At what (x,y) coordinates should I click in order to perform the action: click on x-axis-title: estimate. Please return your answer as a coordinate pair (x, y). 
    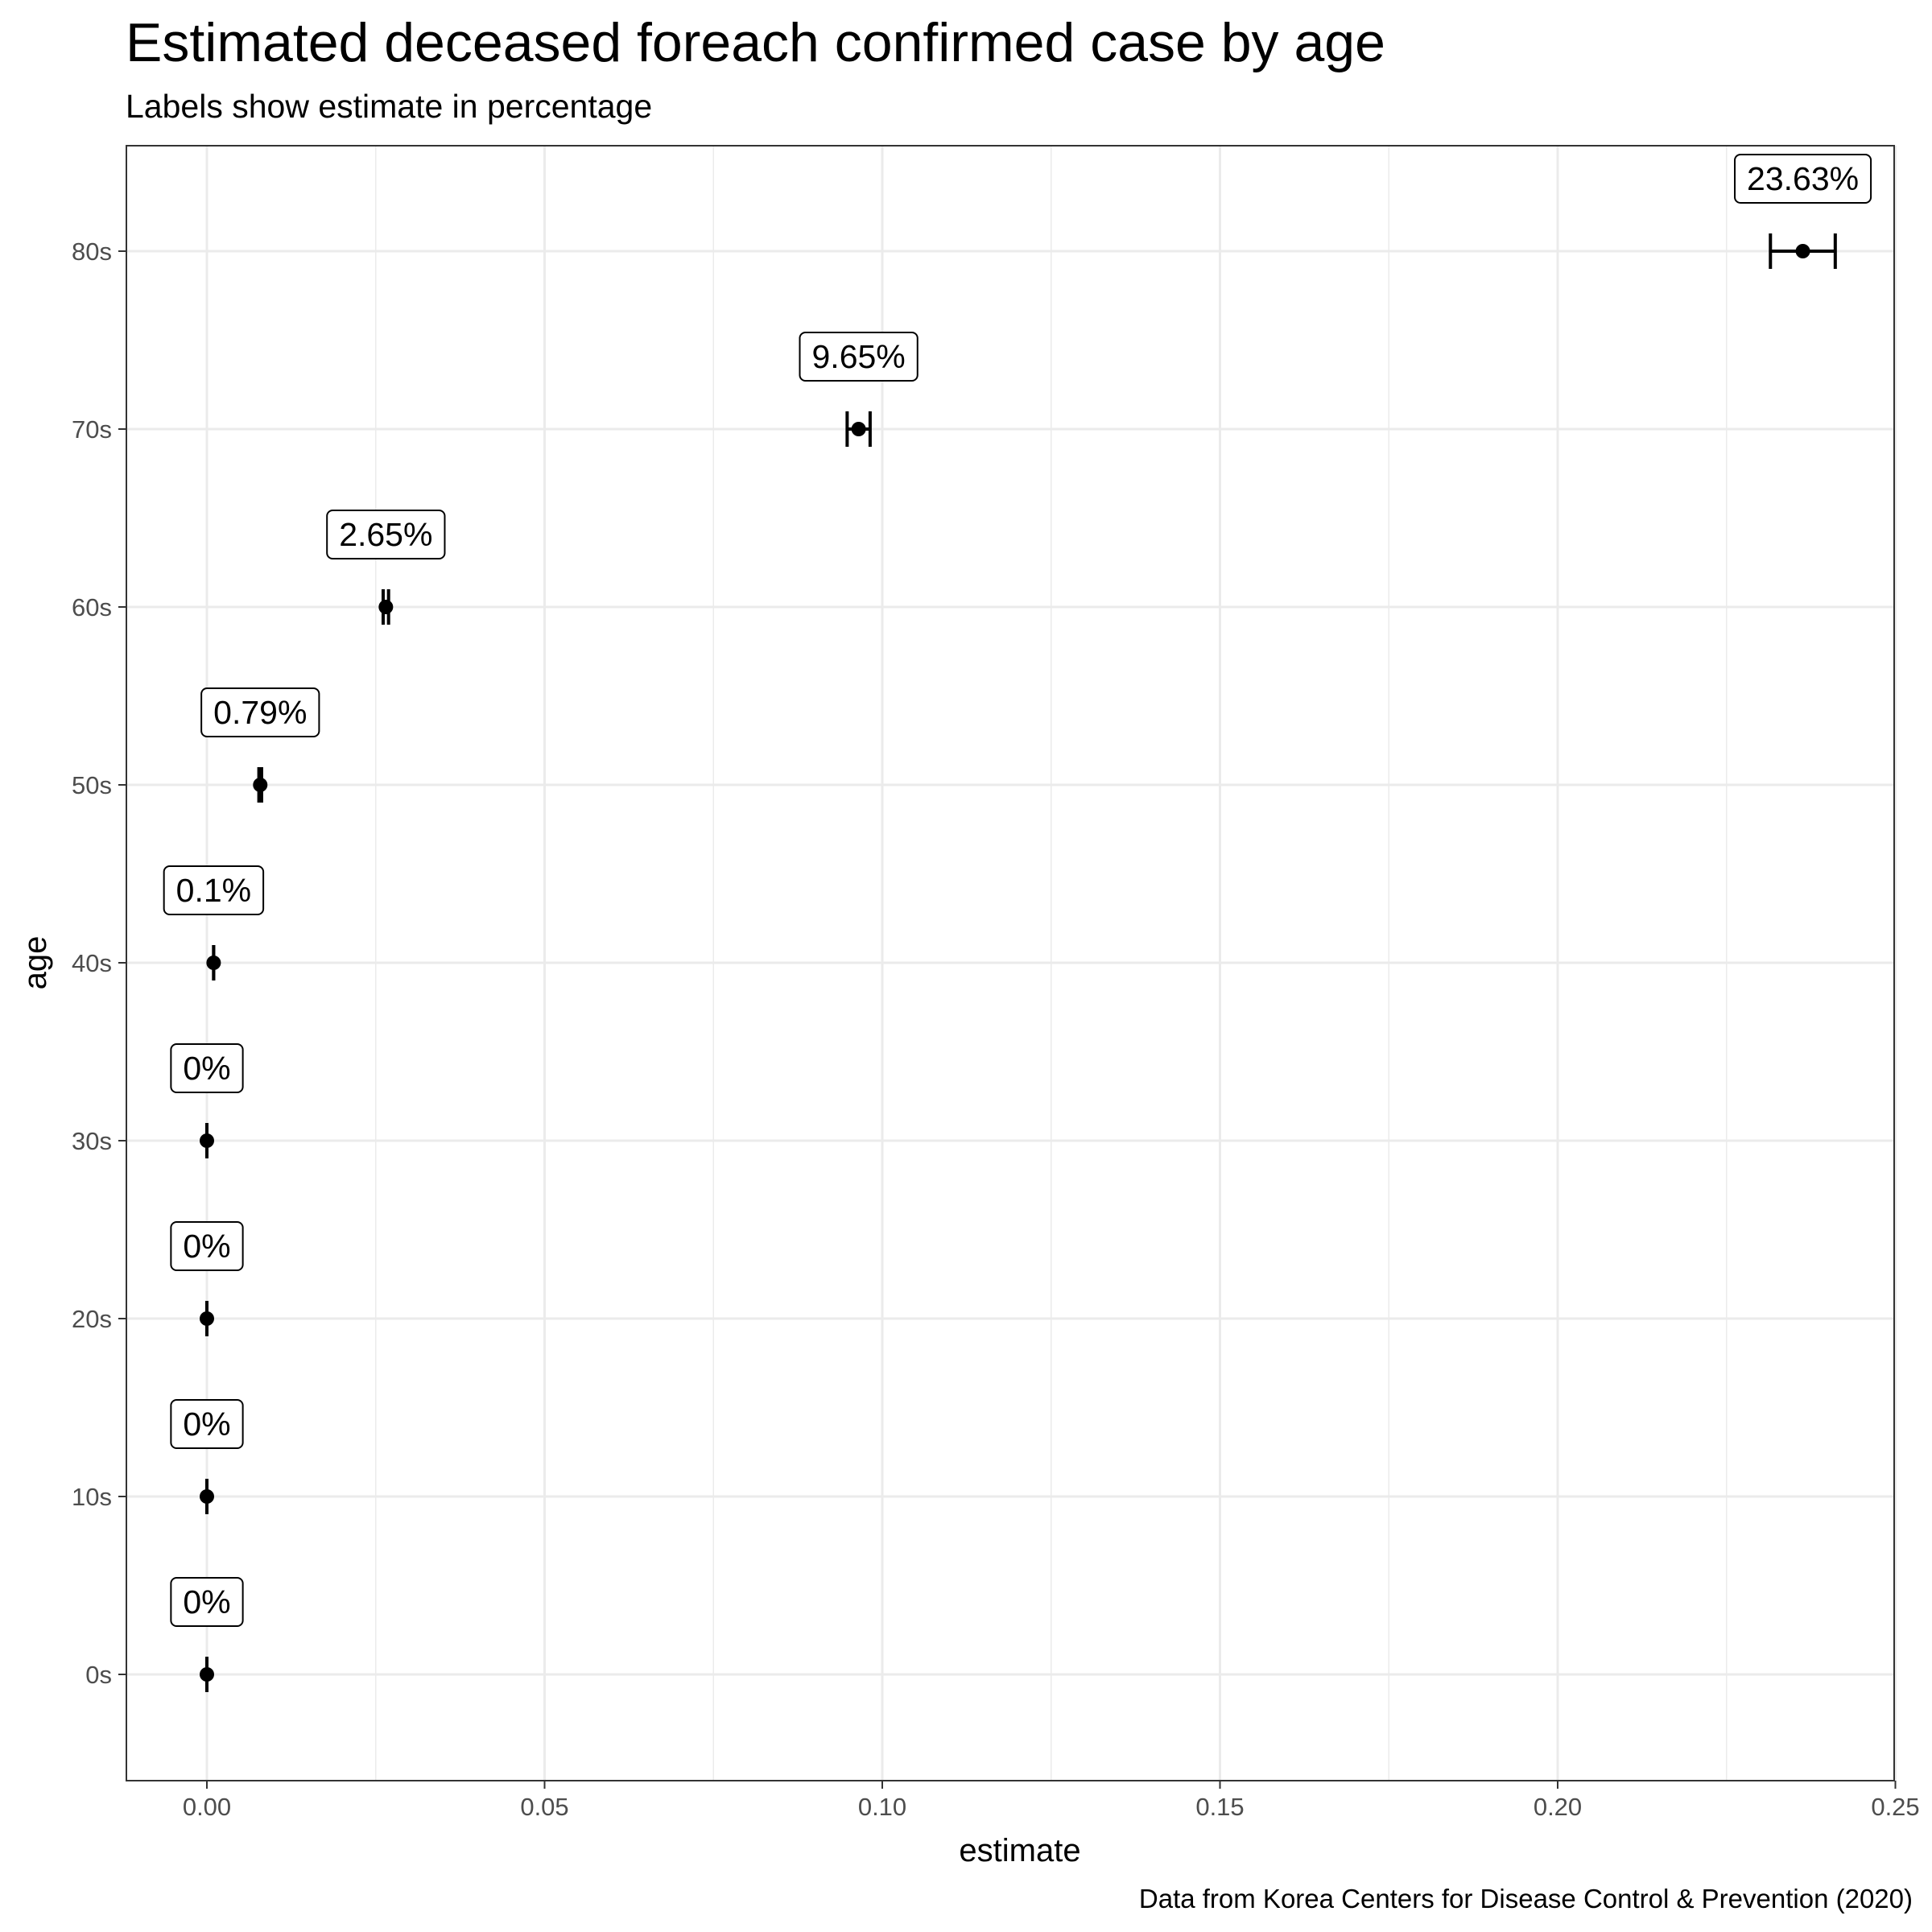
    Looking at the image, I should click on (1019, 1851).